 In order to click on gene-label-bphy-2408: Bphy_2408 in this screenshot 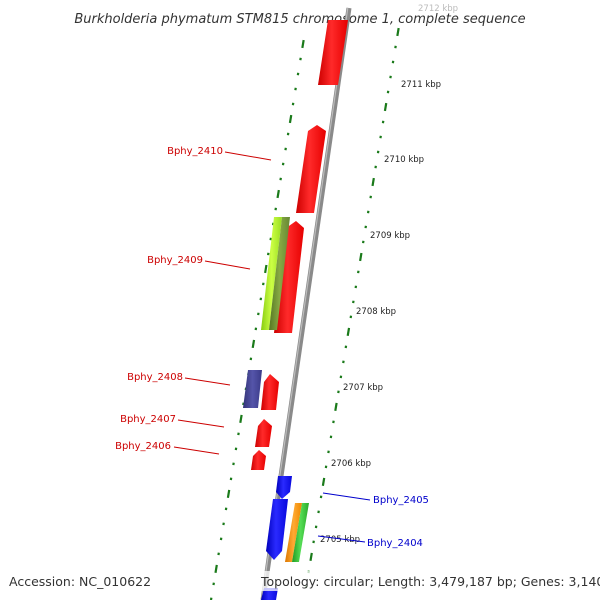, I will do `click(155, 377)`.